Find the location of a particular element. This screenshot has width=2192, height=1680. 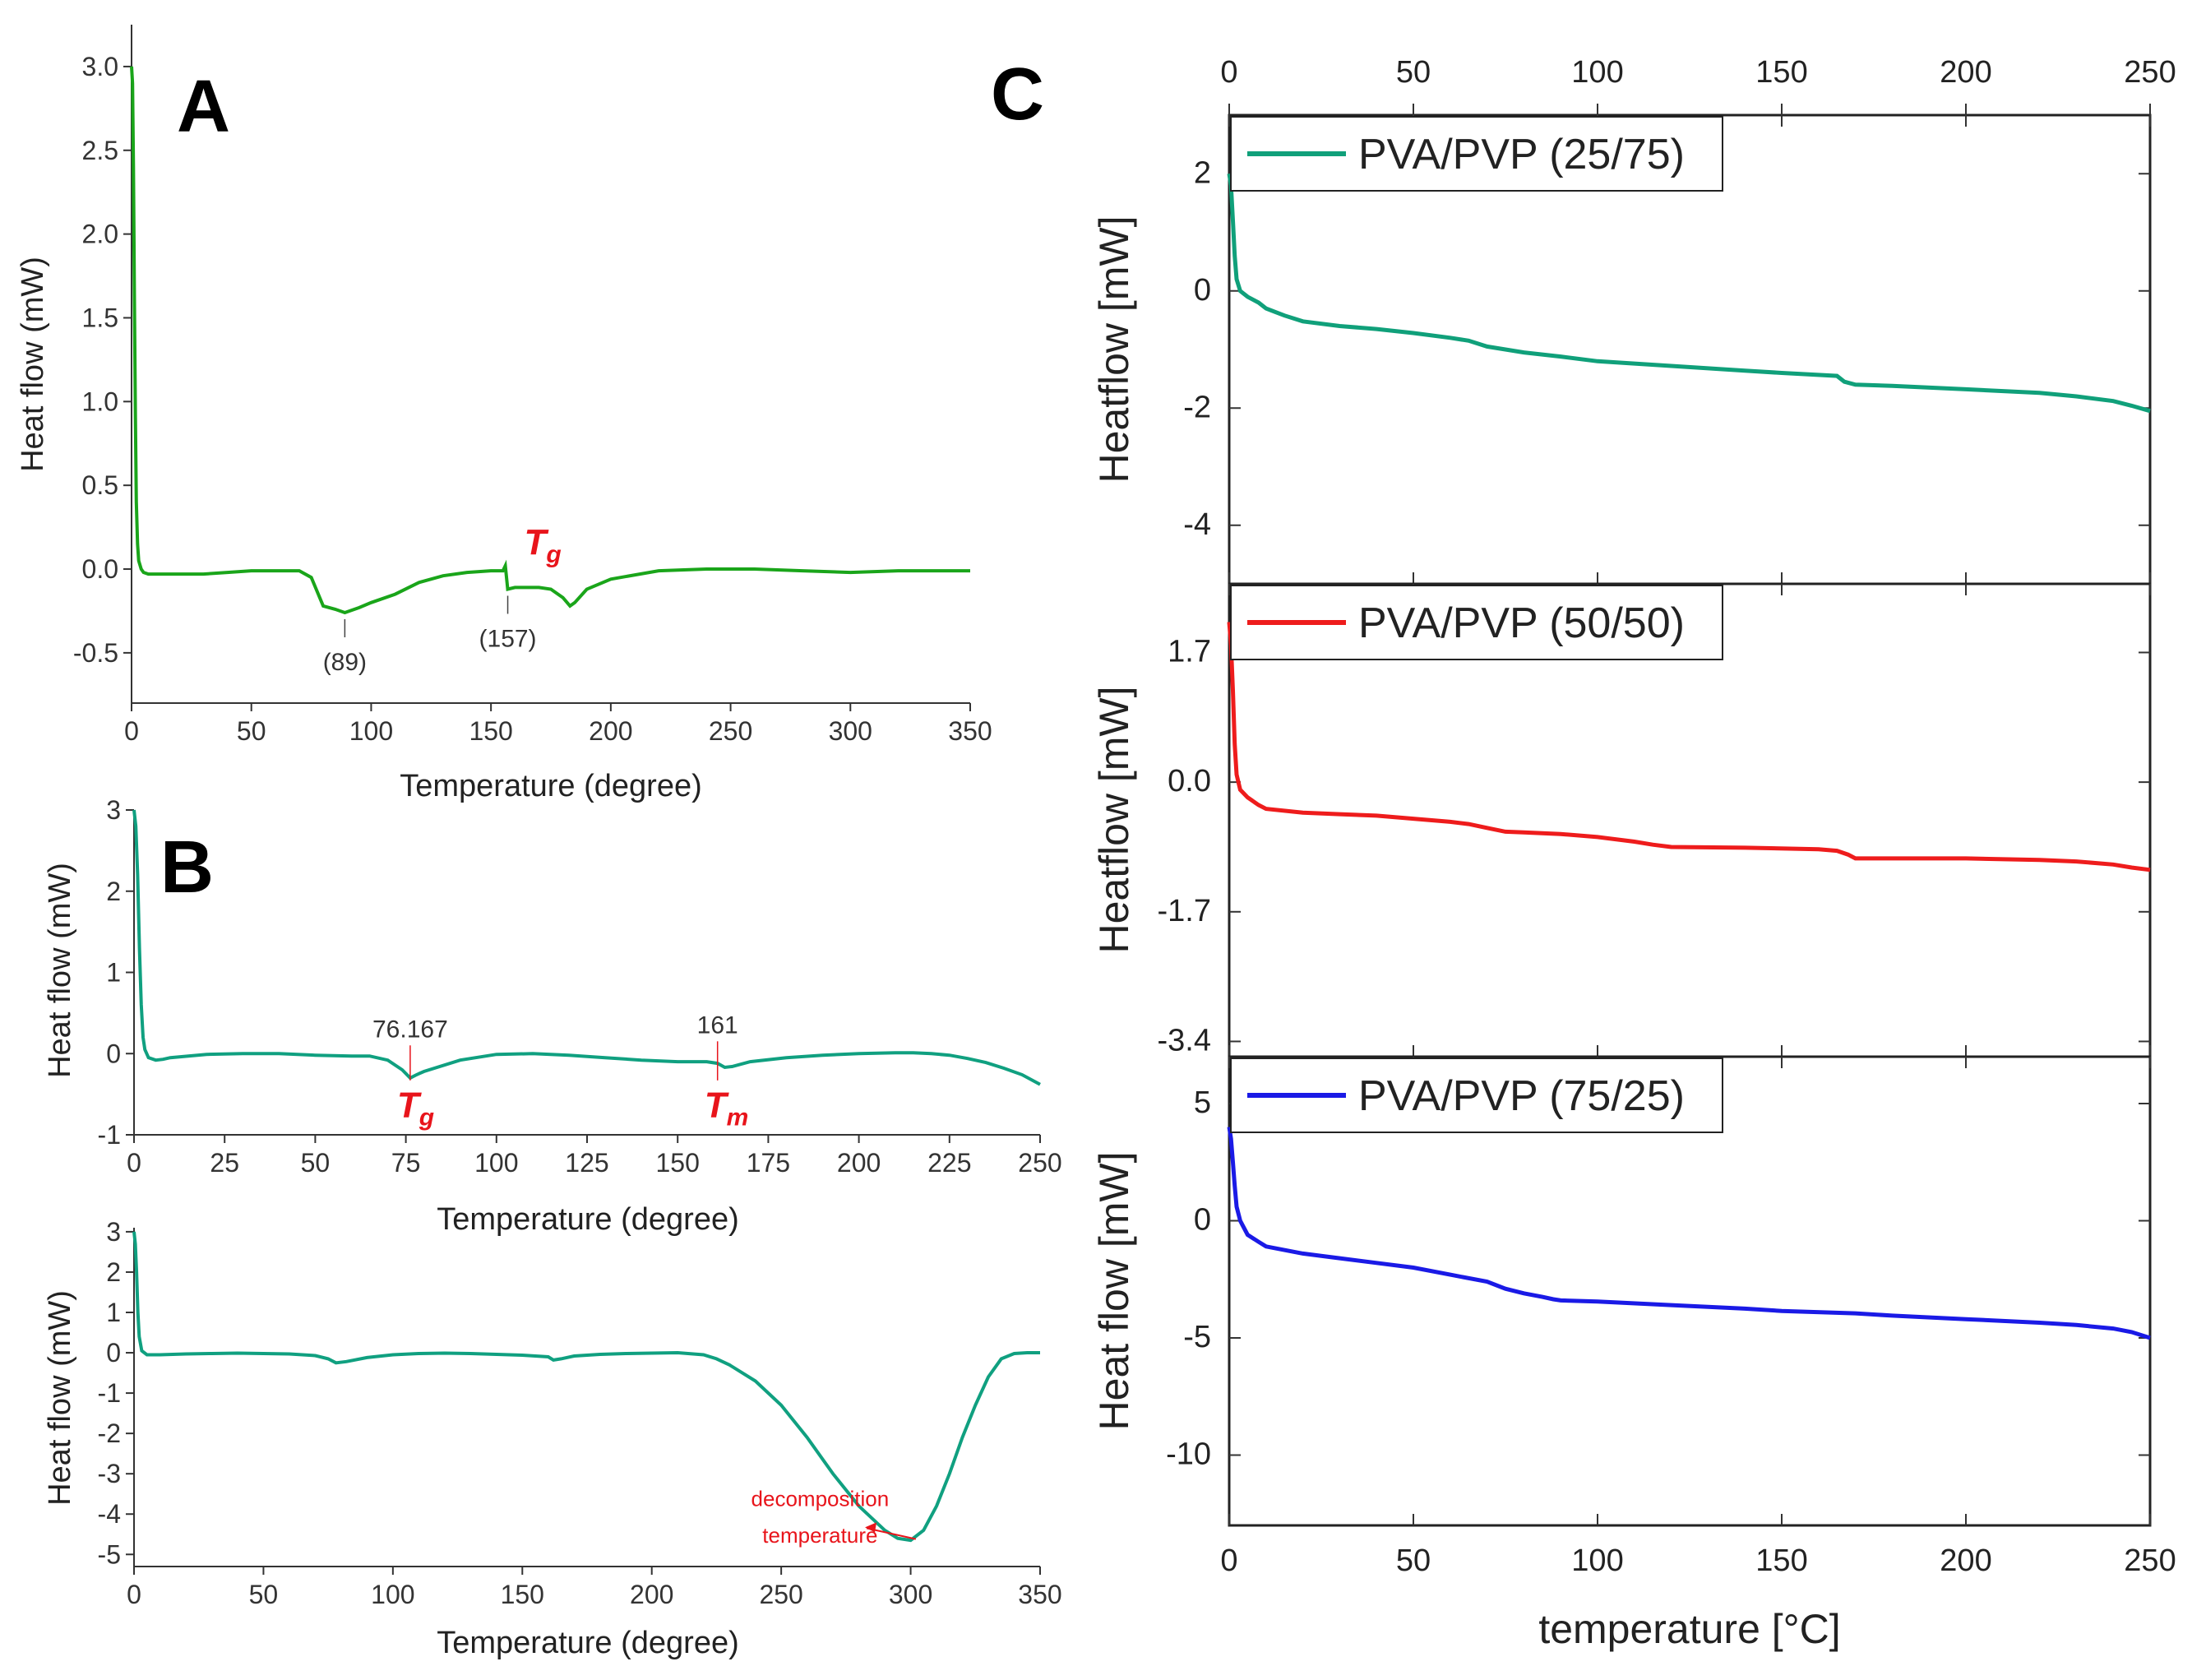

y-tick-label: 2.5 is located at coordinates (100, 150).